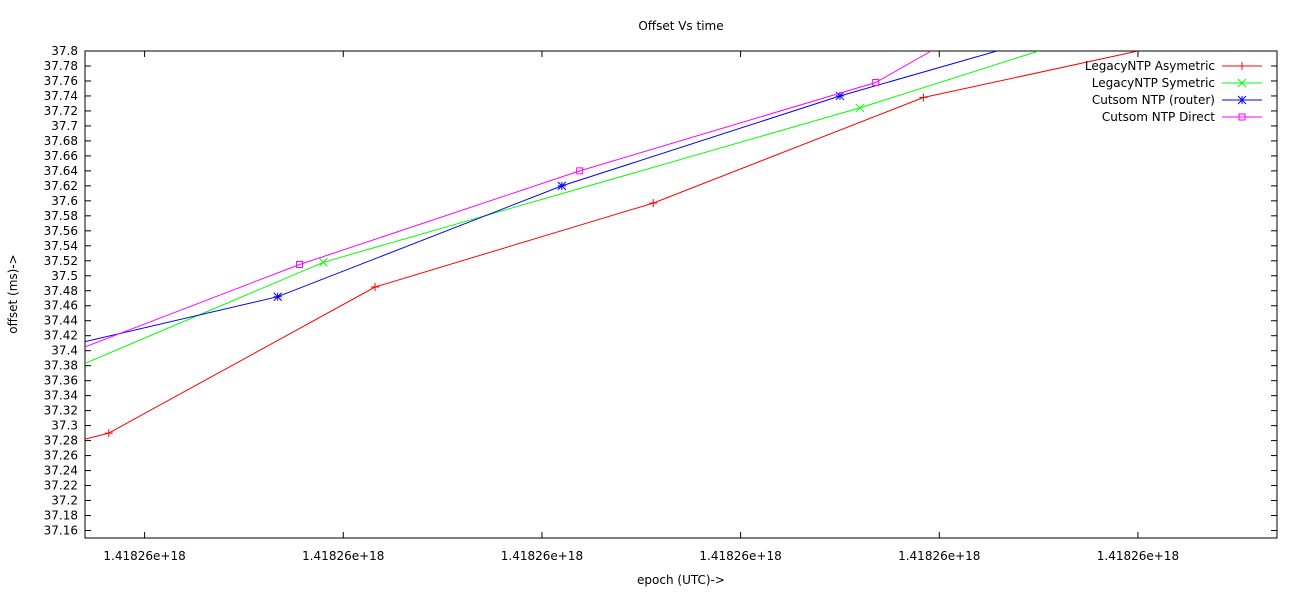  I want to click on legend-label: Cutsom NTP Direct, so click(1158, 117).